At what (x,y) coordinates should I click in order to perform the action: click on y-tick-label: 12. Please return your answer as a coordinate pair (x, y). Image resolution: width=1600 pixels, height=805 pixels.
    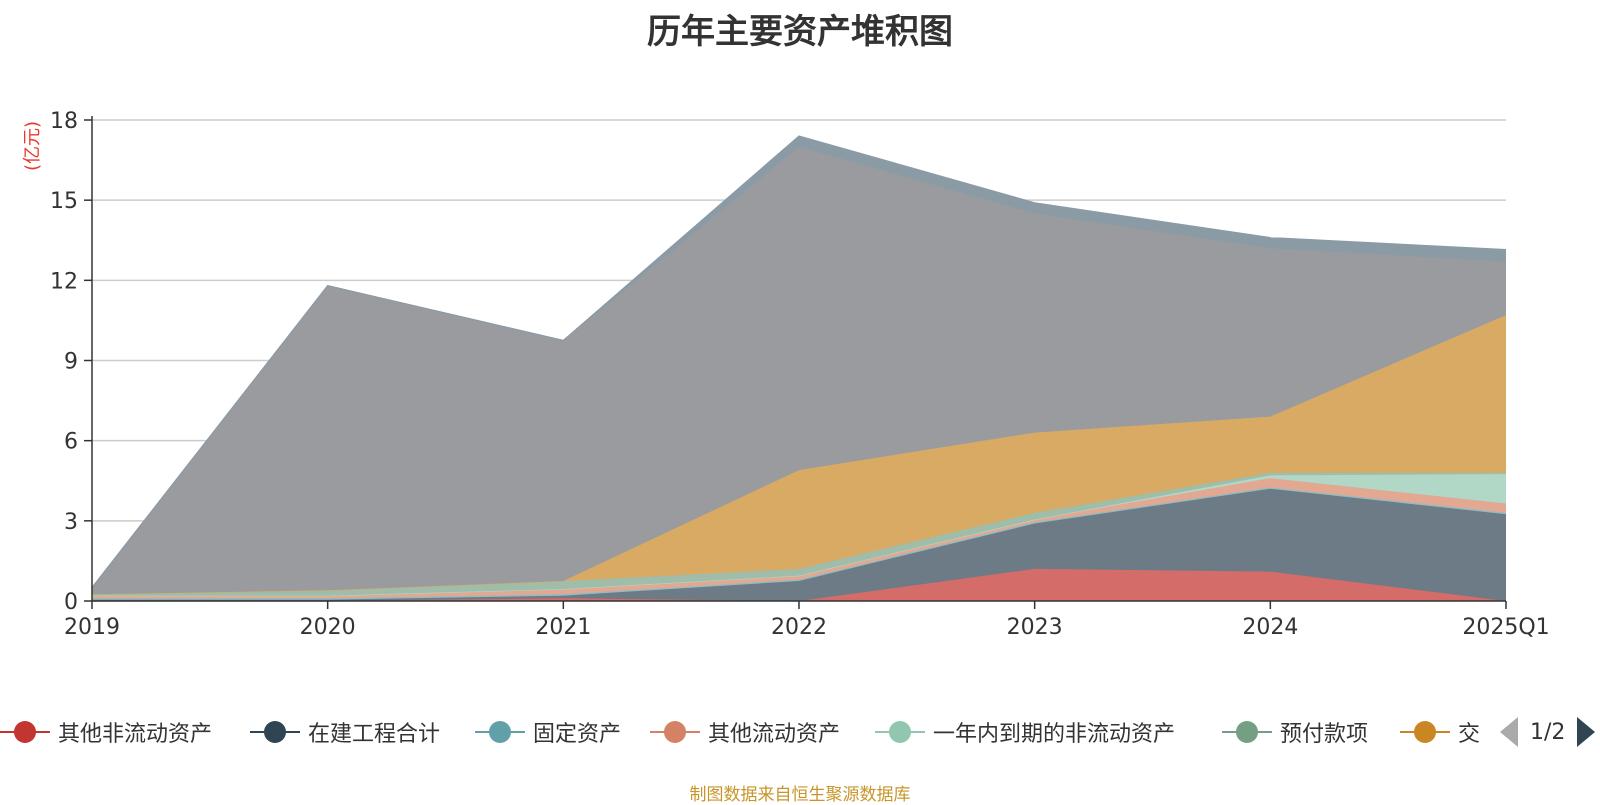
    Looking at the image, I should click on (64, 281).